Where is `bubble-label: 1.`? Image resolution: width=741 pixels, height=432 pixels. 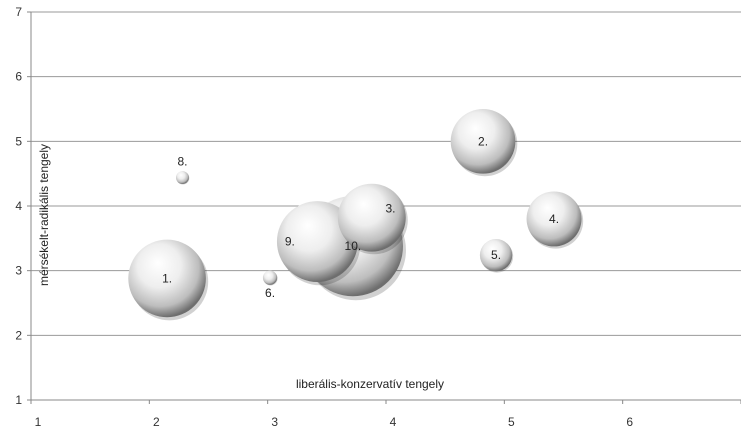 bubble-label: 1. is located at coordinates (167, 278).